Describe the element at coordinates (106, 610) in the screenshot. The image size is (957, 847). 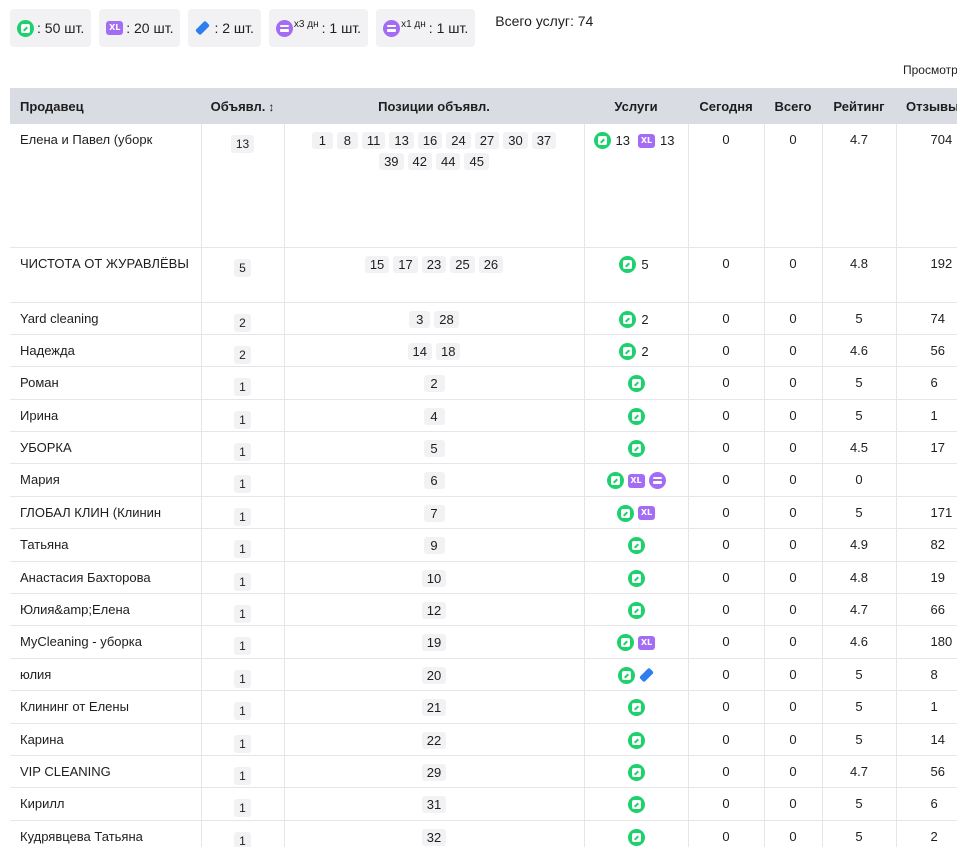
I see `seller-name: Юлия&amp;Елена` at that location.